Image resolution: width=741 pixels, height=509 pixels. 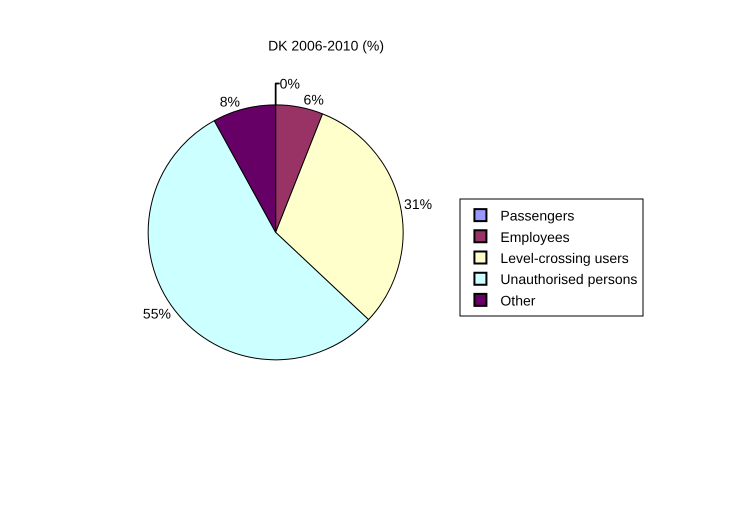 I want to click on legend-label: Employees, so click(x=535, y=236).